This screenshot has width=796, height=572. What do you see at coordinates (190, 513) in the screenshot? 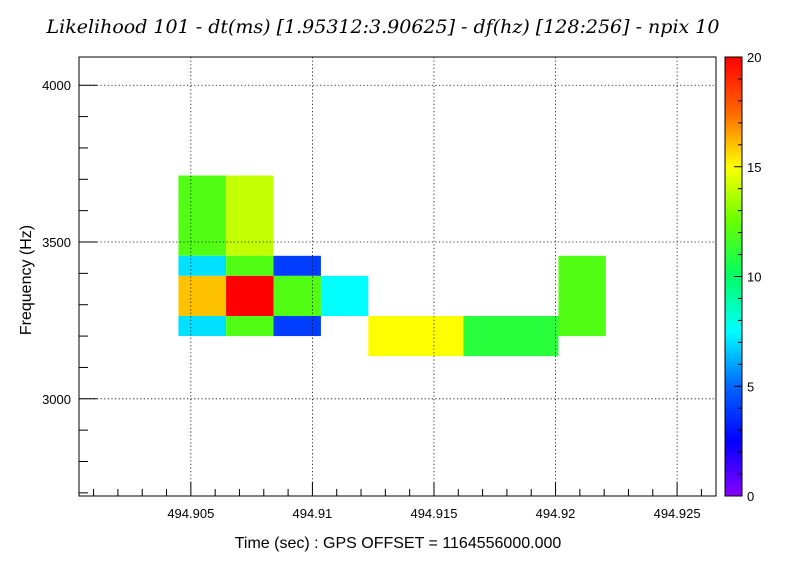
I see `x-tick-label-0: 494.905` at bounding box center [190, 513].